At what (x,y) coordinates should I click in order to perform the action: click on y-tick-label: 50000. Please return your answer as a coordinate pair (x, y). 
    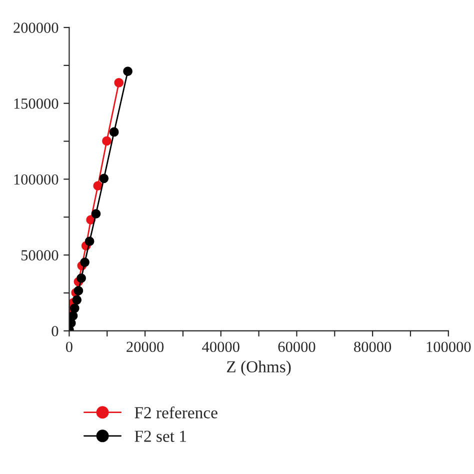
    Looking at the image, I should click on (39, 255).